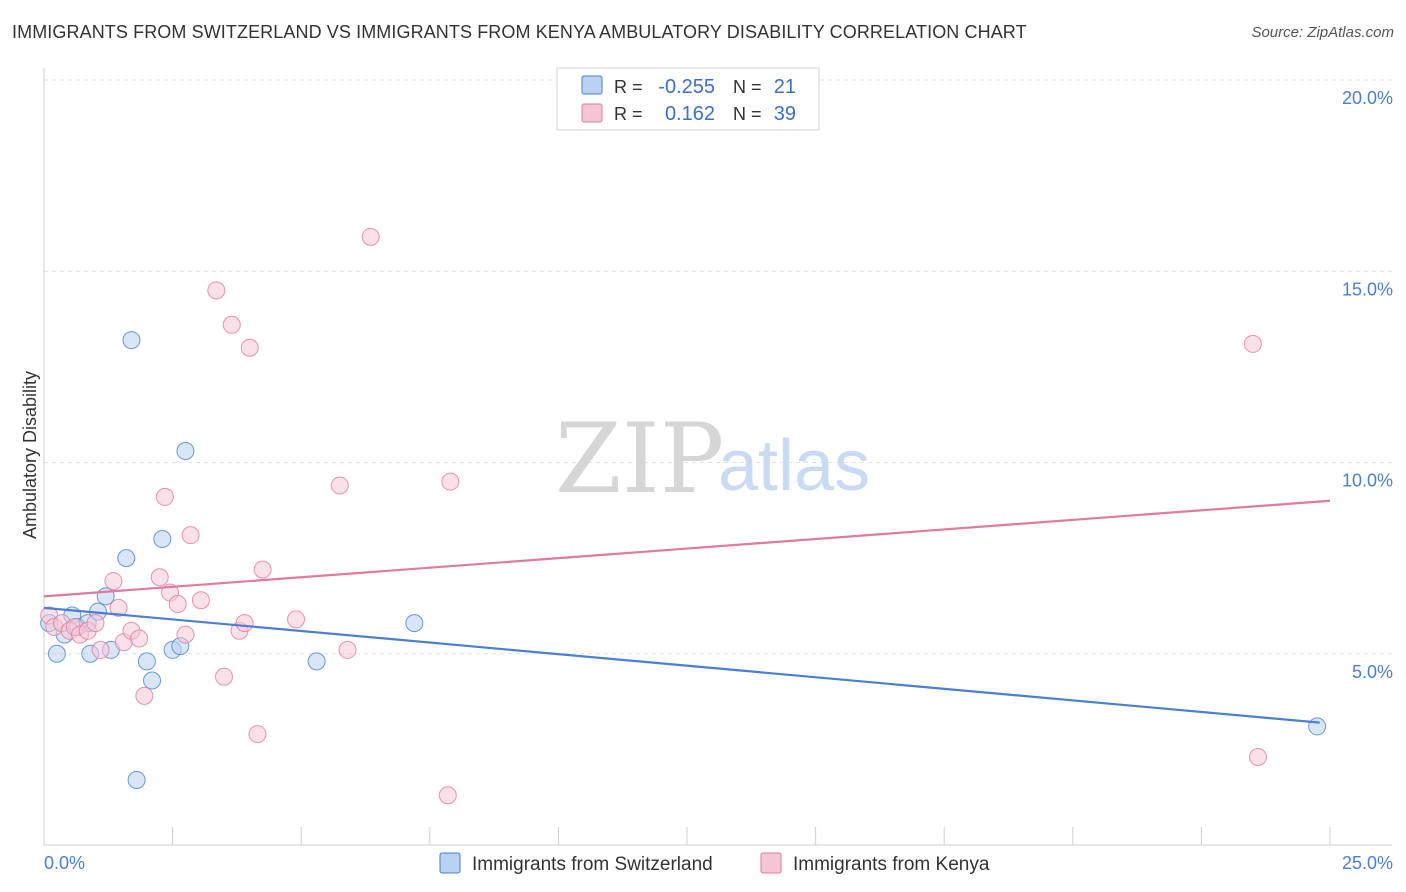 This screenshot has width=1406, height=892. Describe the element at coordinates (686, 87) in the screenshot. I see `stats-r-value-switzerland: -0.255` at that location.